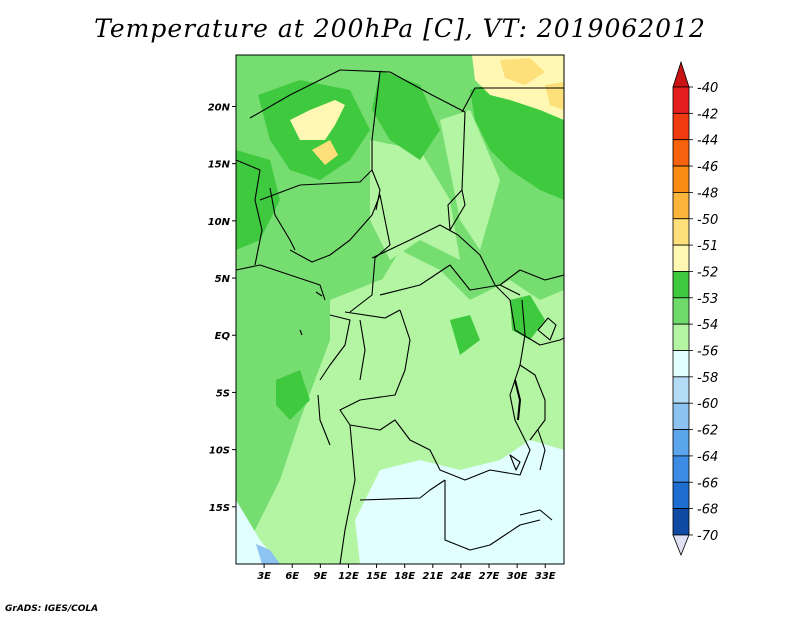  What do you see at coordinates (223, 336) in the screenshot?
I see `lat-tick-label: EQ` at bounding box center [223, 336].